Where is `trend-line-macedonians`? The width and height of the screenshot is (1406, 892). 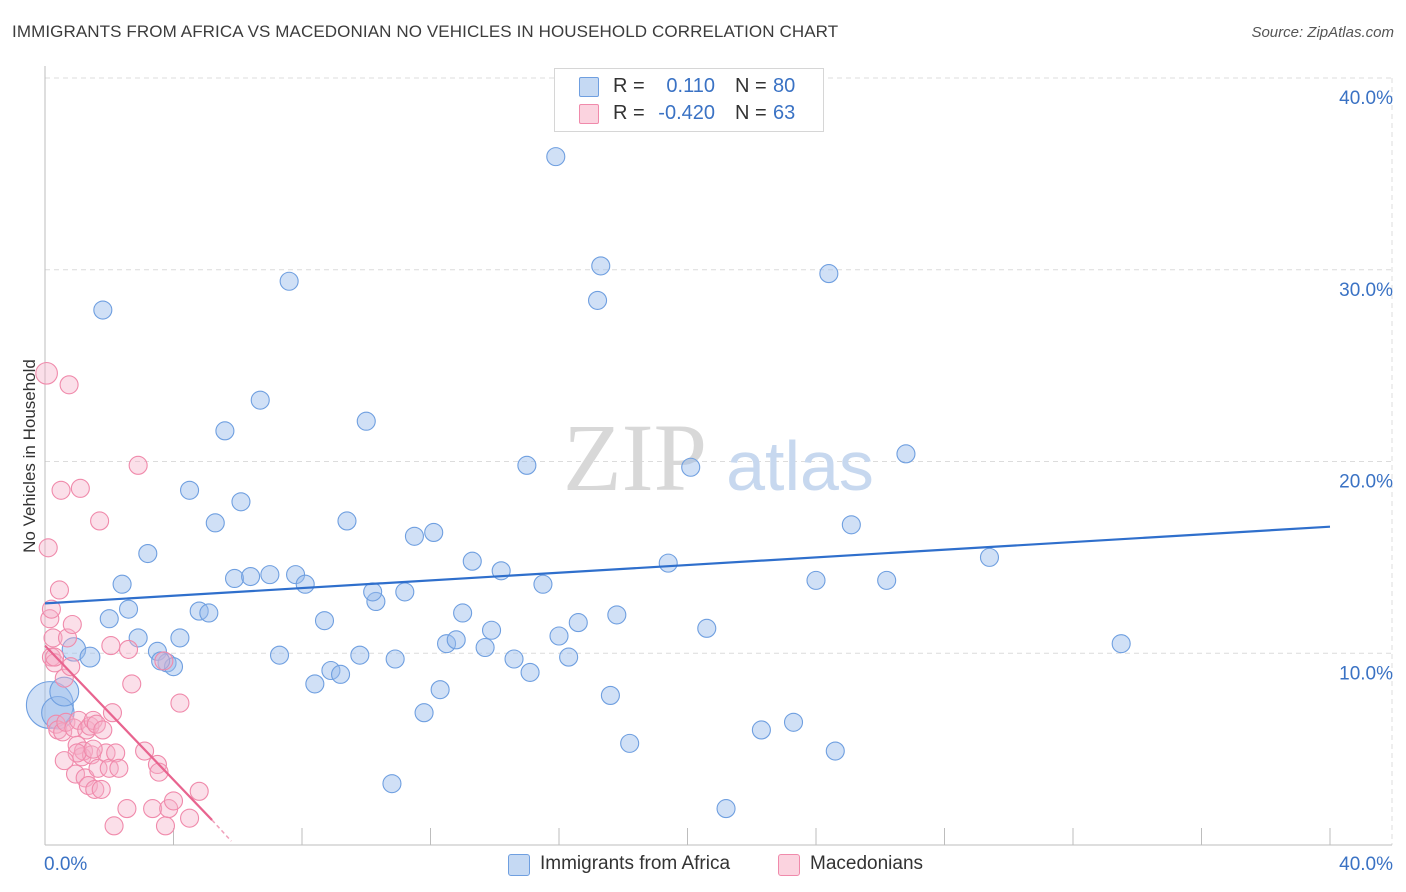 trend-line-macedonians is located at coordinates (128, 732).